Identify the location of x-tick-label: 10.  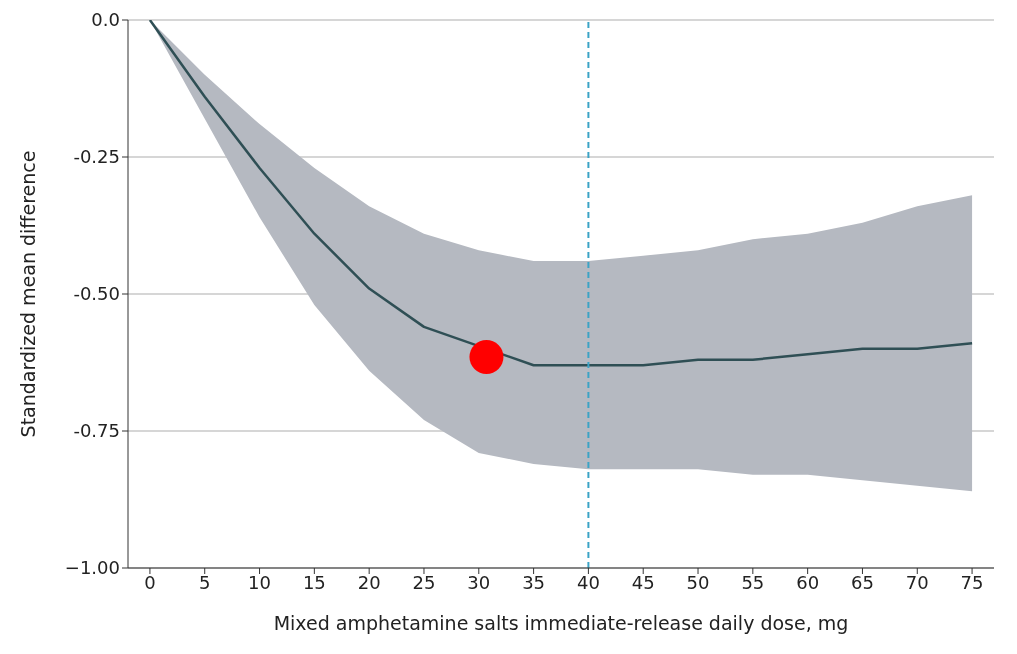
(259, 582).